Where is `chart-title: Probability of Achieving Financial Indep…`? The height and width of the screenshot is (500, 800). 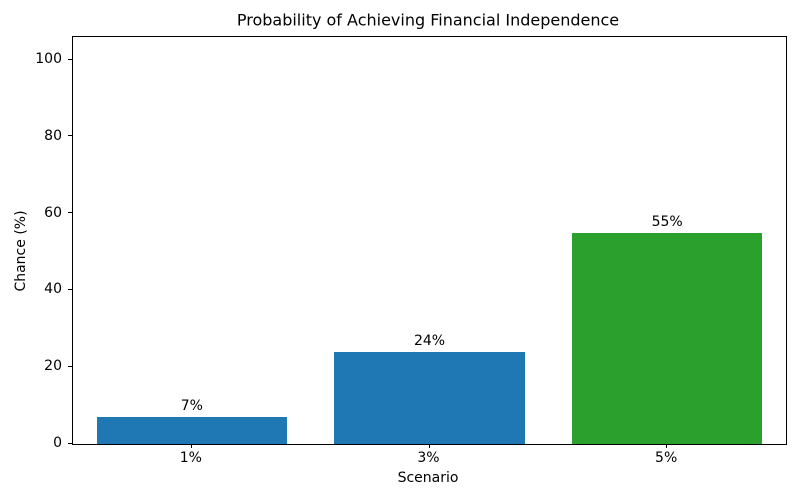 chart-title: Probability of Achieving Financial Indep… is located at coordinates (428, 20).